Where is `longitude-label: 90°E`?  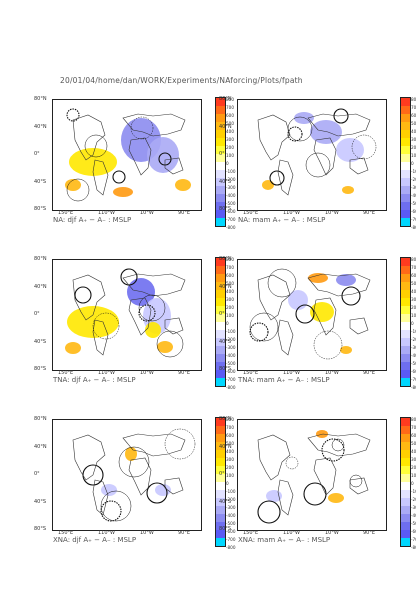
longitude-label: 90°E is located at coordinates (184, 373).